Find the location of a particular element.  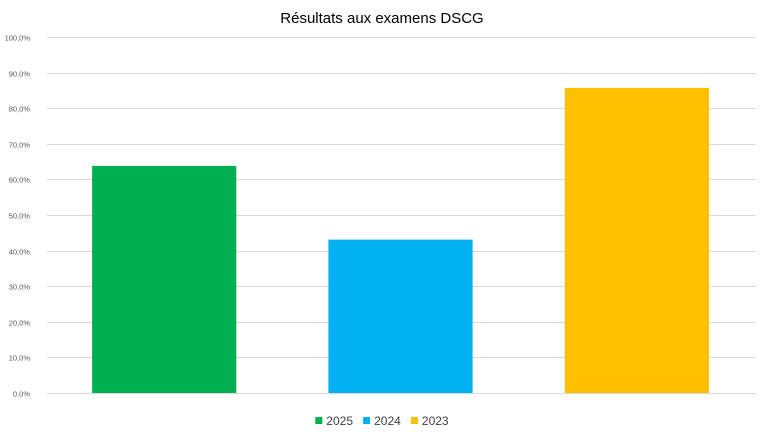

bar-2024 is located at coordinates (400, 316).